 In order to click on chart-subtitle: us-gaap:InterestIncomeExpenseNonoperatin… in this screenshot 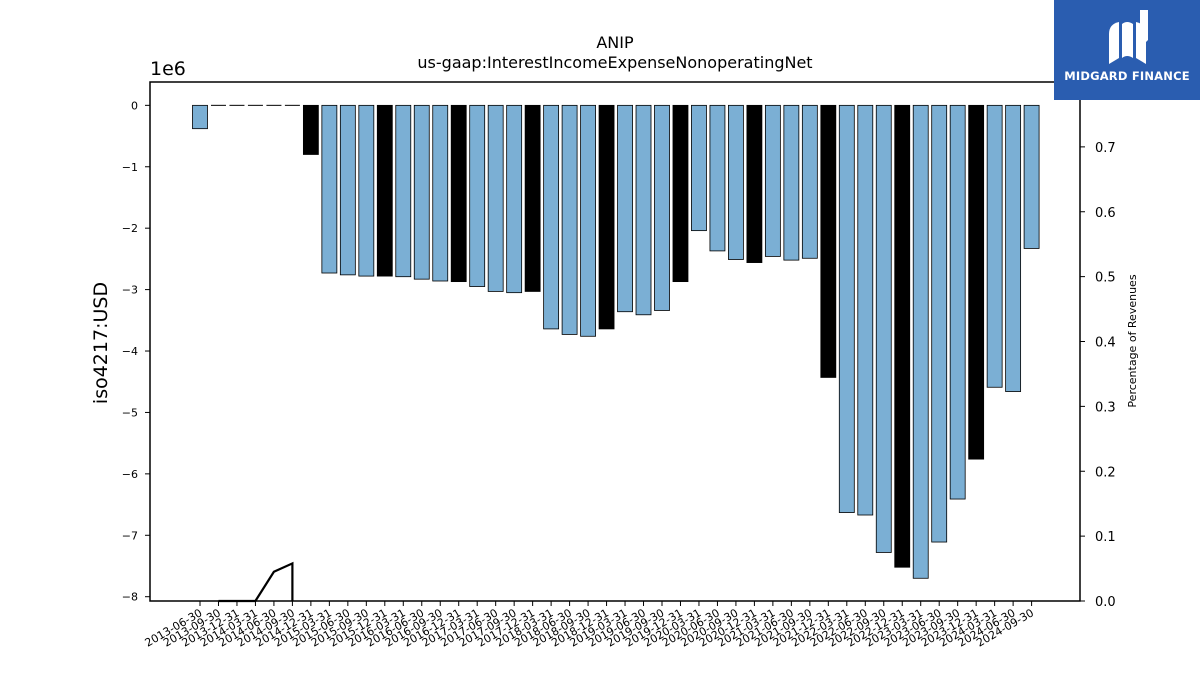, I will do `click(614, 62)`.